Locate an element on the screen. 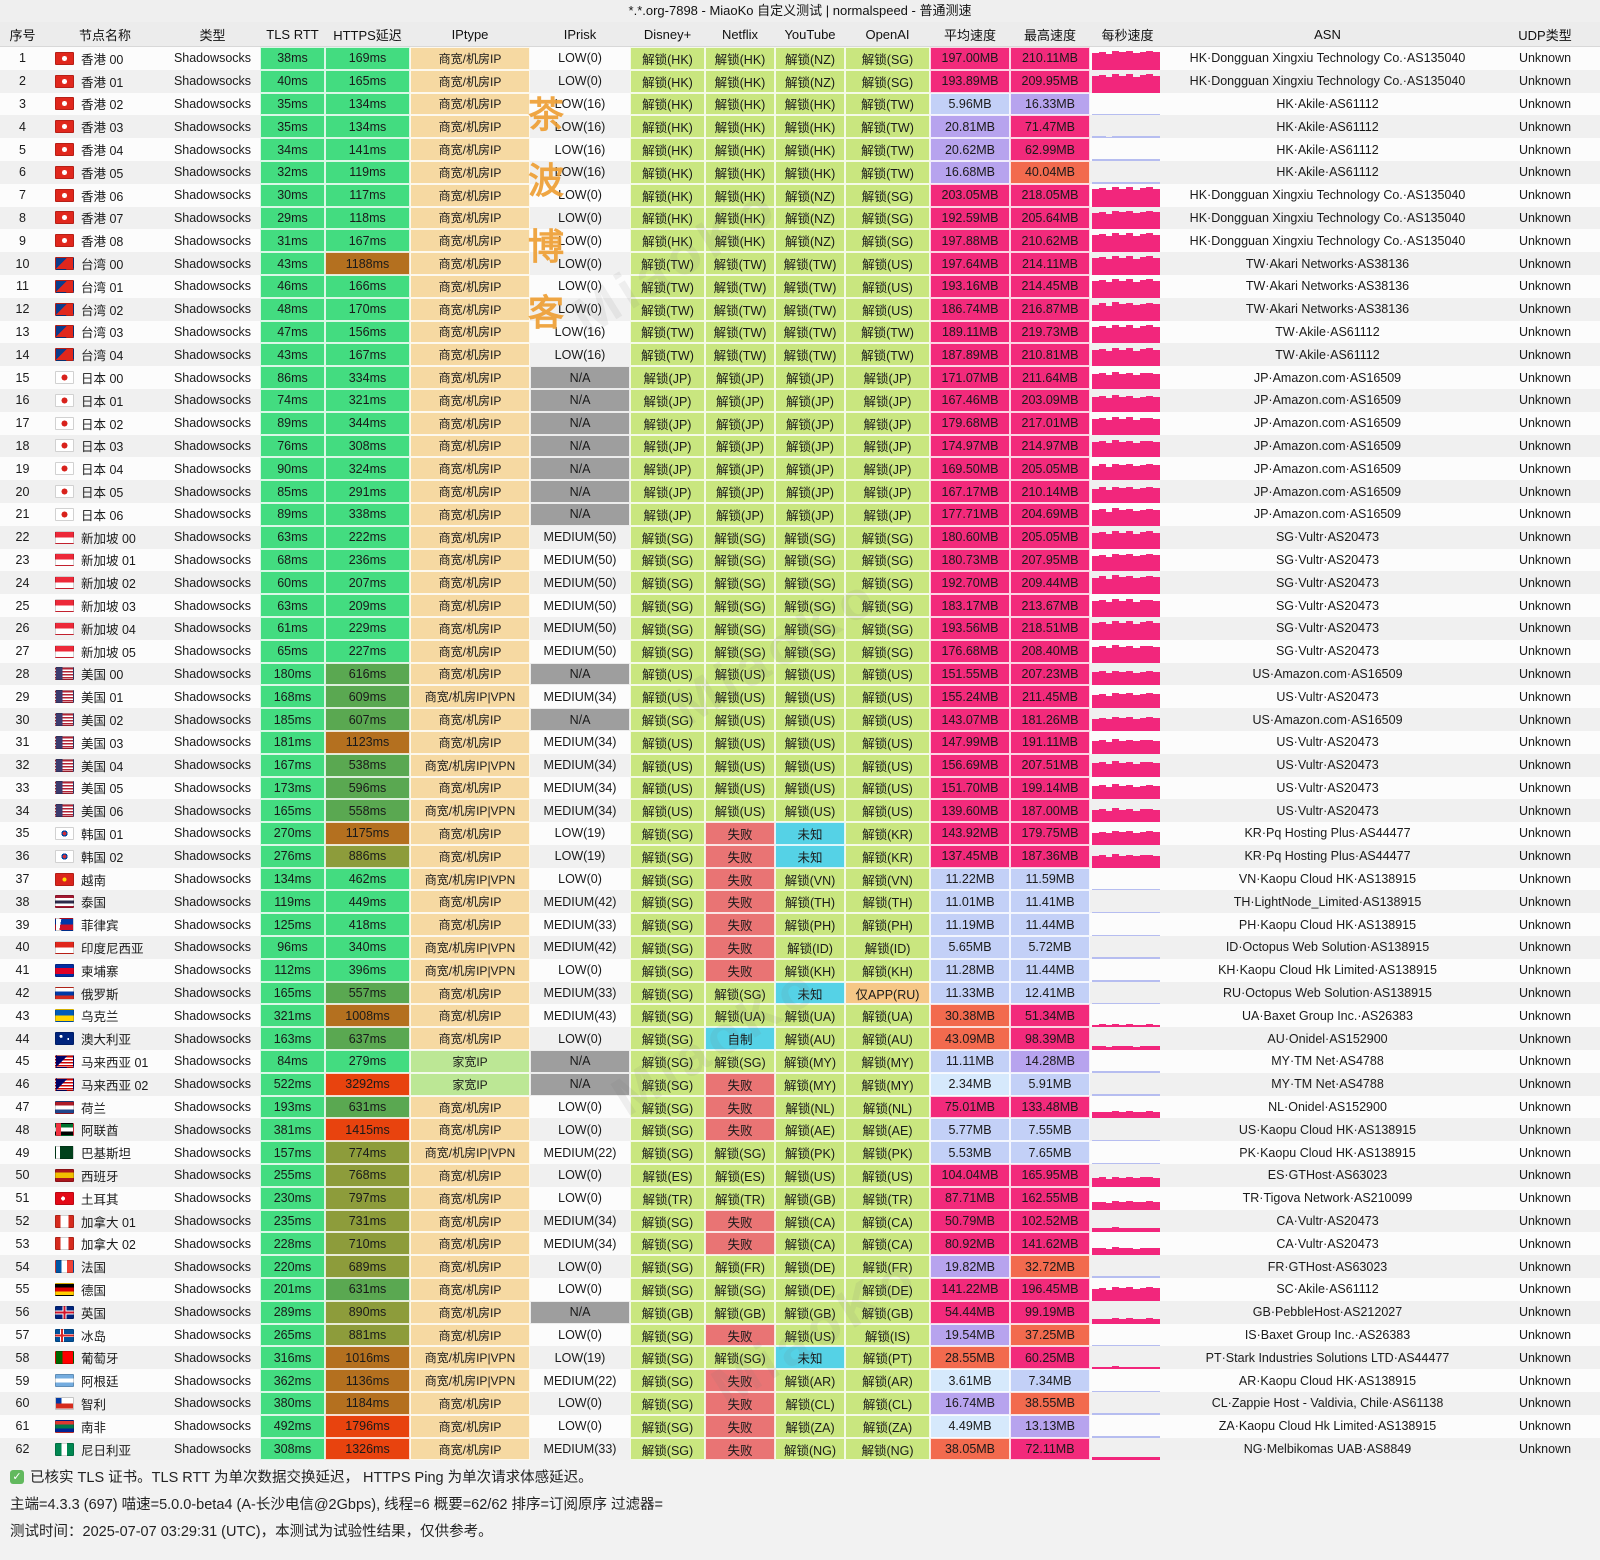 The image size is (1600, 1560). us-flag-icon is located at coordinates (64, 674).